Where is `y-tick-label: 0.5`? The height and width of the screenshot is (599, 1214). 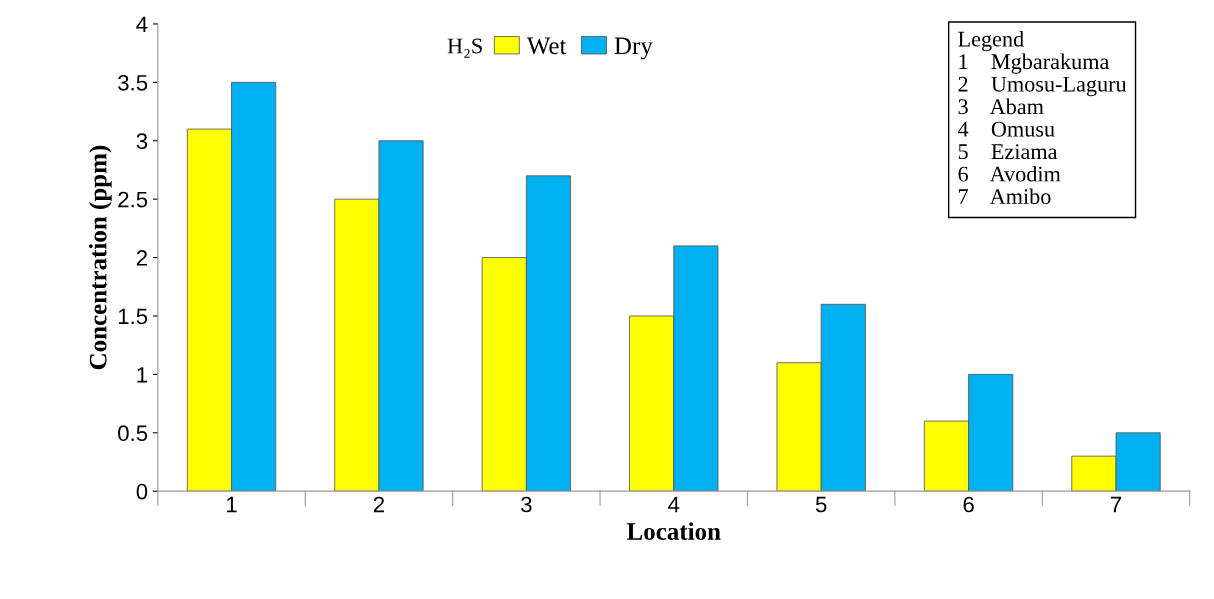
y-tick-label: 0.5 is located at coordinates (133, 433).